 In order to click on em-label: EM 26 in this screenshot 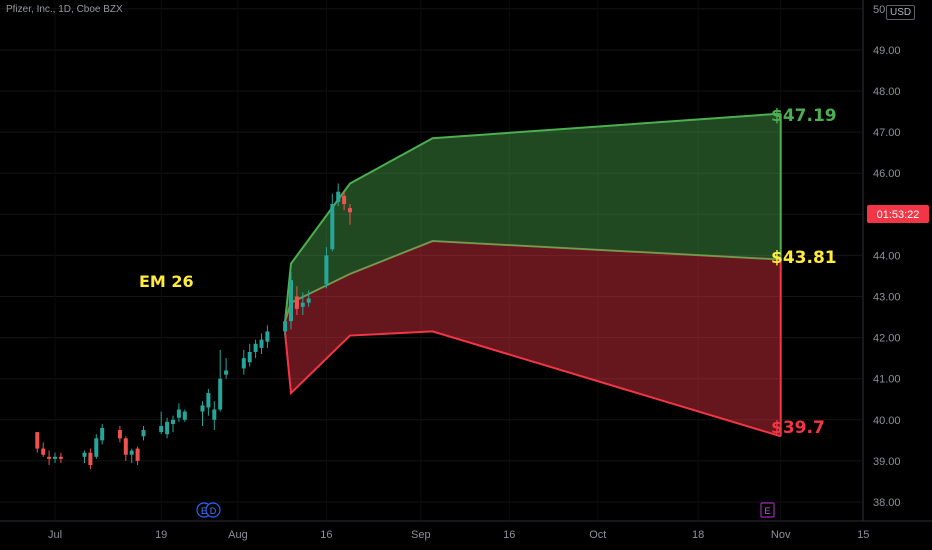, I will do `click(166, 281)`.